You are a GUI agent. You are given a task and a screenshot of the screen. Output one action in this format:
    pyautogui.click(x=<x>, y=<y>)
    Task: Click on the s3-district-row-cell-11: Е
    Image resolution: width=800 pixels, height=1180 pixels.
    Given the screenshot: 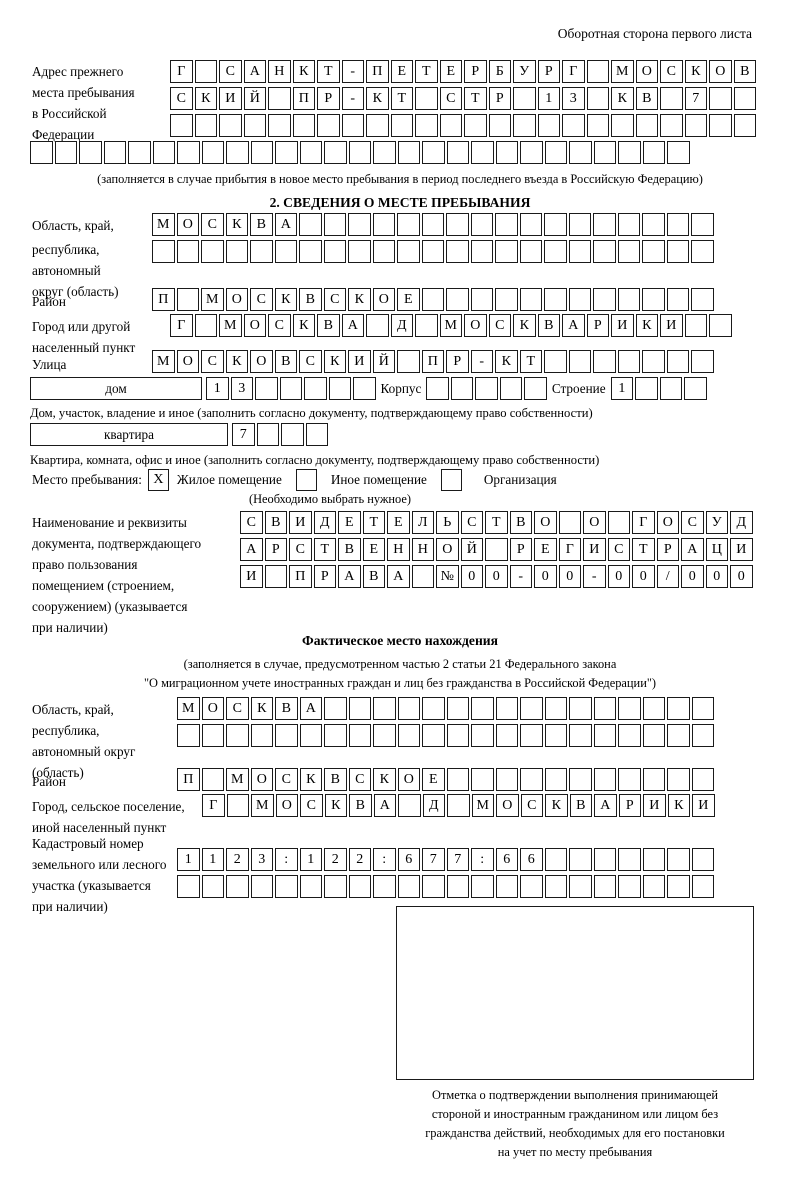 What is the action you would take?
    pyautogui.click(x=433, y=779)
    